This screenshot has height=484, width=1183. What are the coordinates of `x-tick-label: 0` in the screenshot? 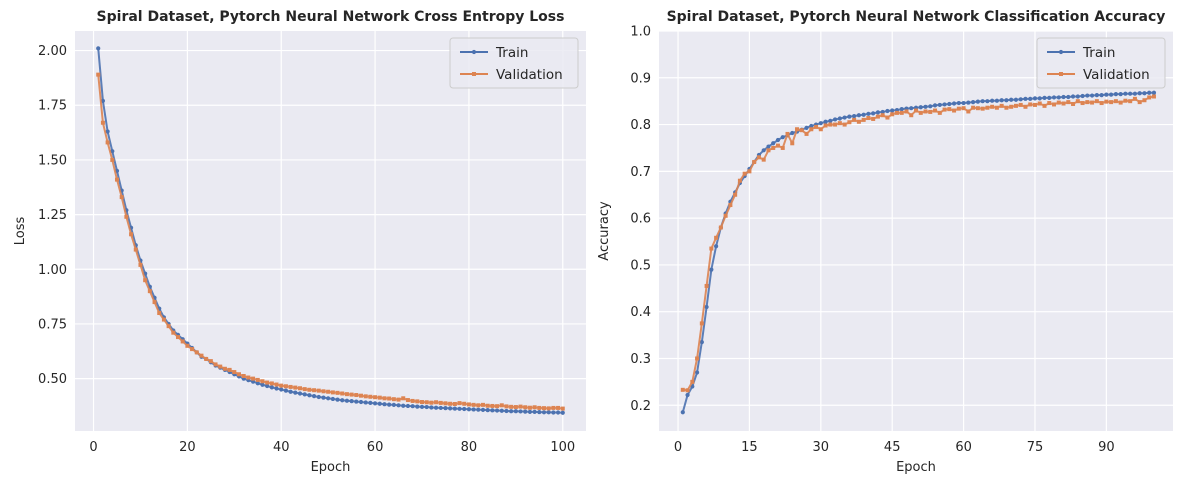 It's located at (93, 447).